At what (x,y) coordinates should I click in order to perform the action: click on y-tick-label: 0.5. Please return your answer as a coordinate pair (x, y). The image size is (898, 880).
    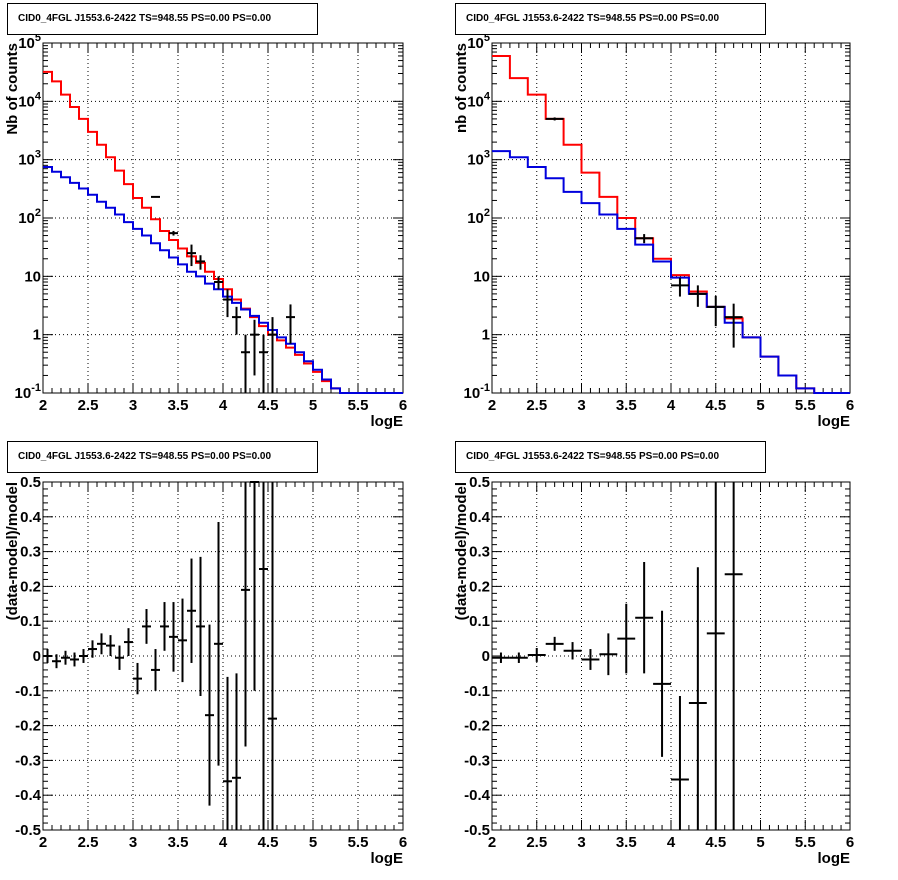
    Looking at the image, I should click on (479, 482).